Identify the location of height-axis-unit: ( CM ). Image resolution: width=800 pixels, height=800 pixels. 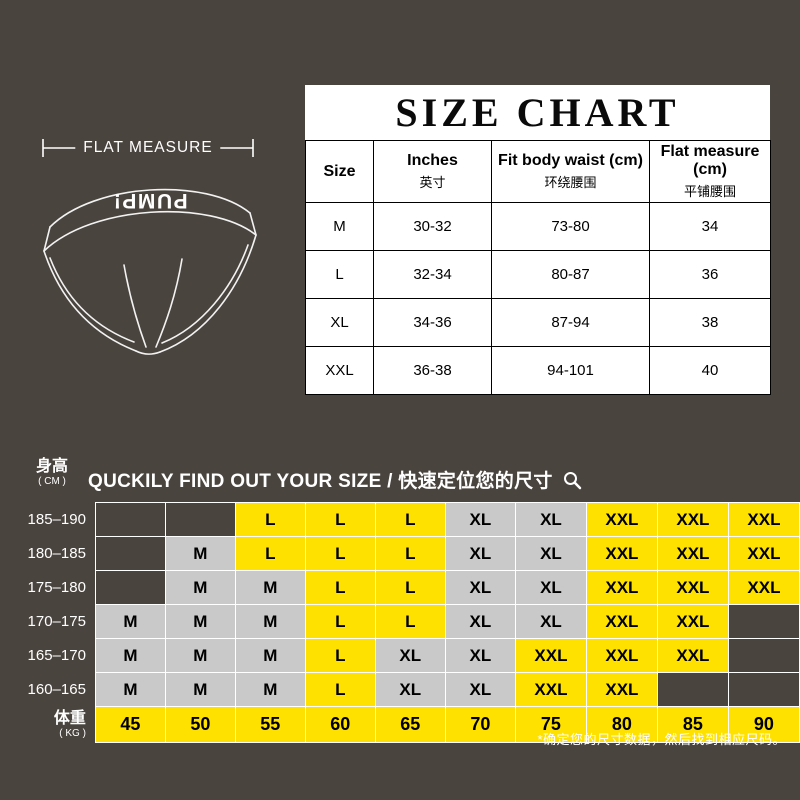
(52, 482).